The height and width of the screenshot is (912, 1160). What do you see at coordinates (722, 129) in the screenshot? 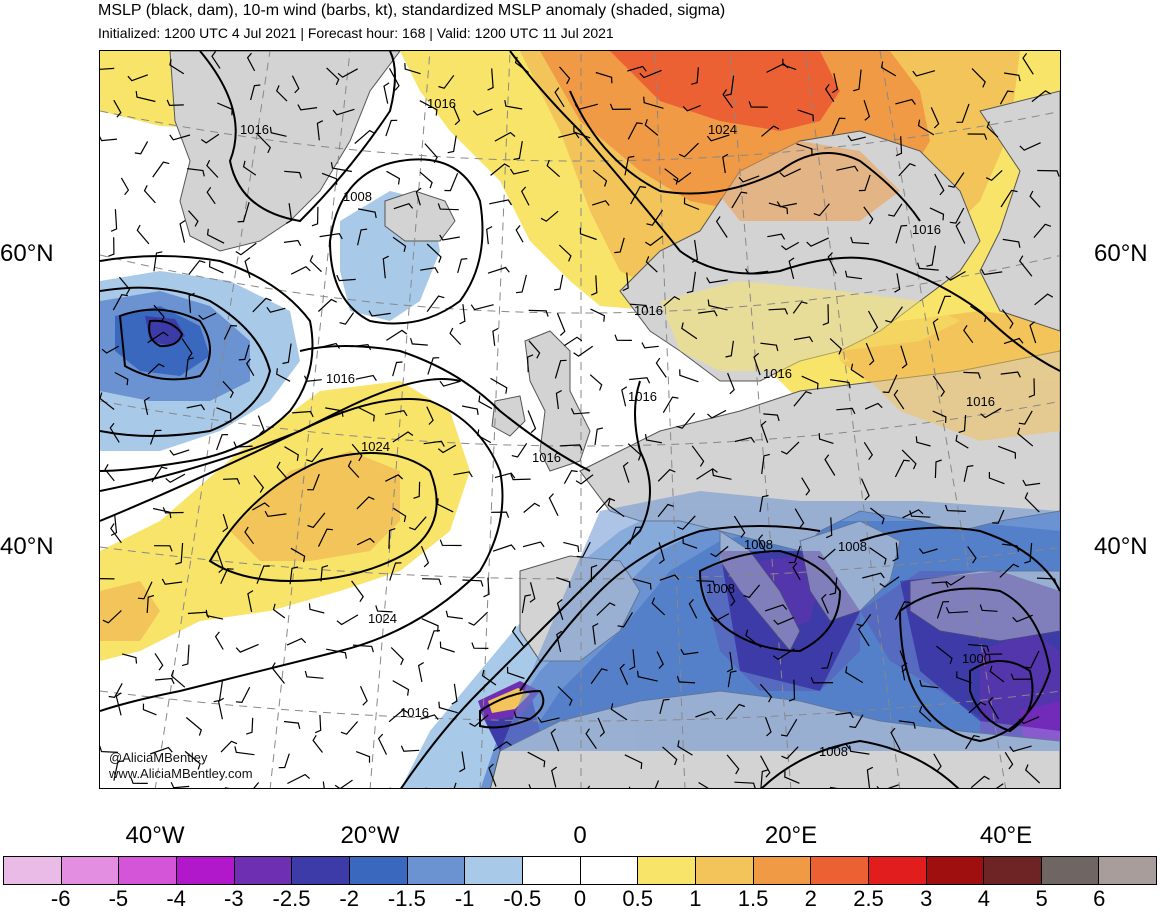
I see `contour-label: 1024` at bounding box center [722, 129].